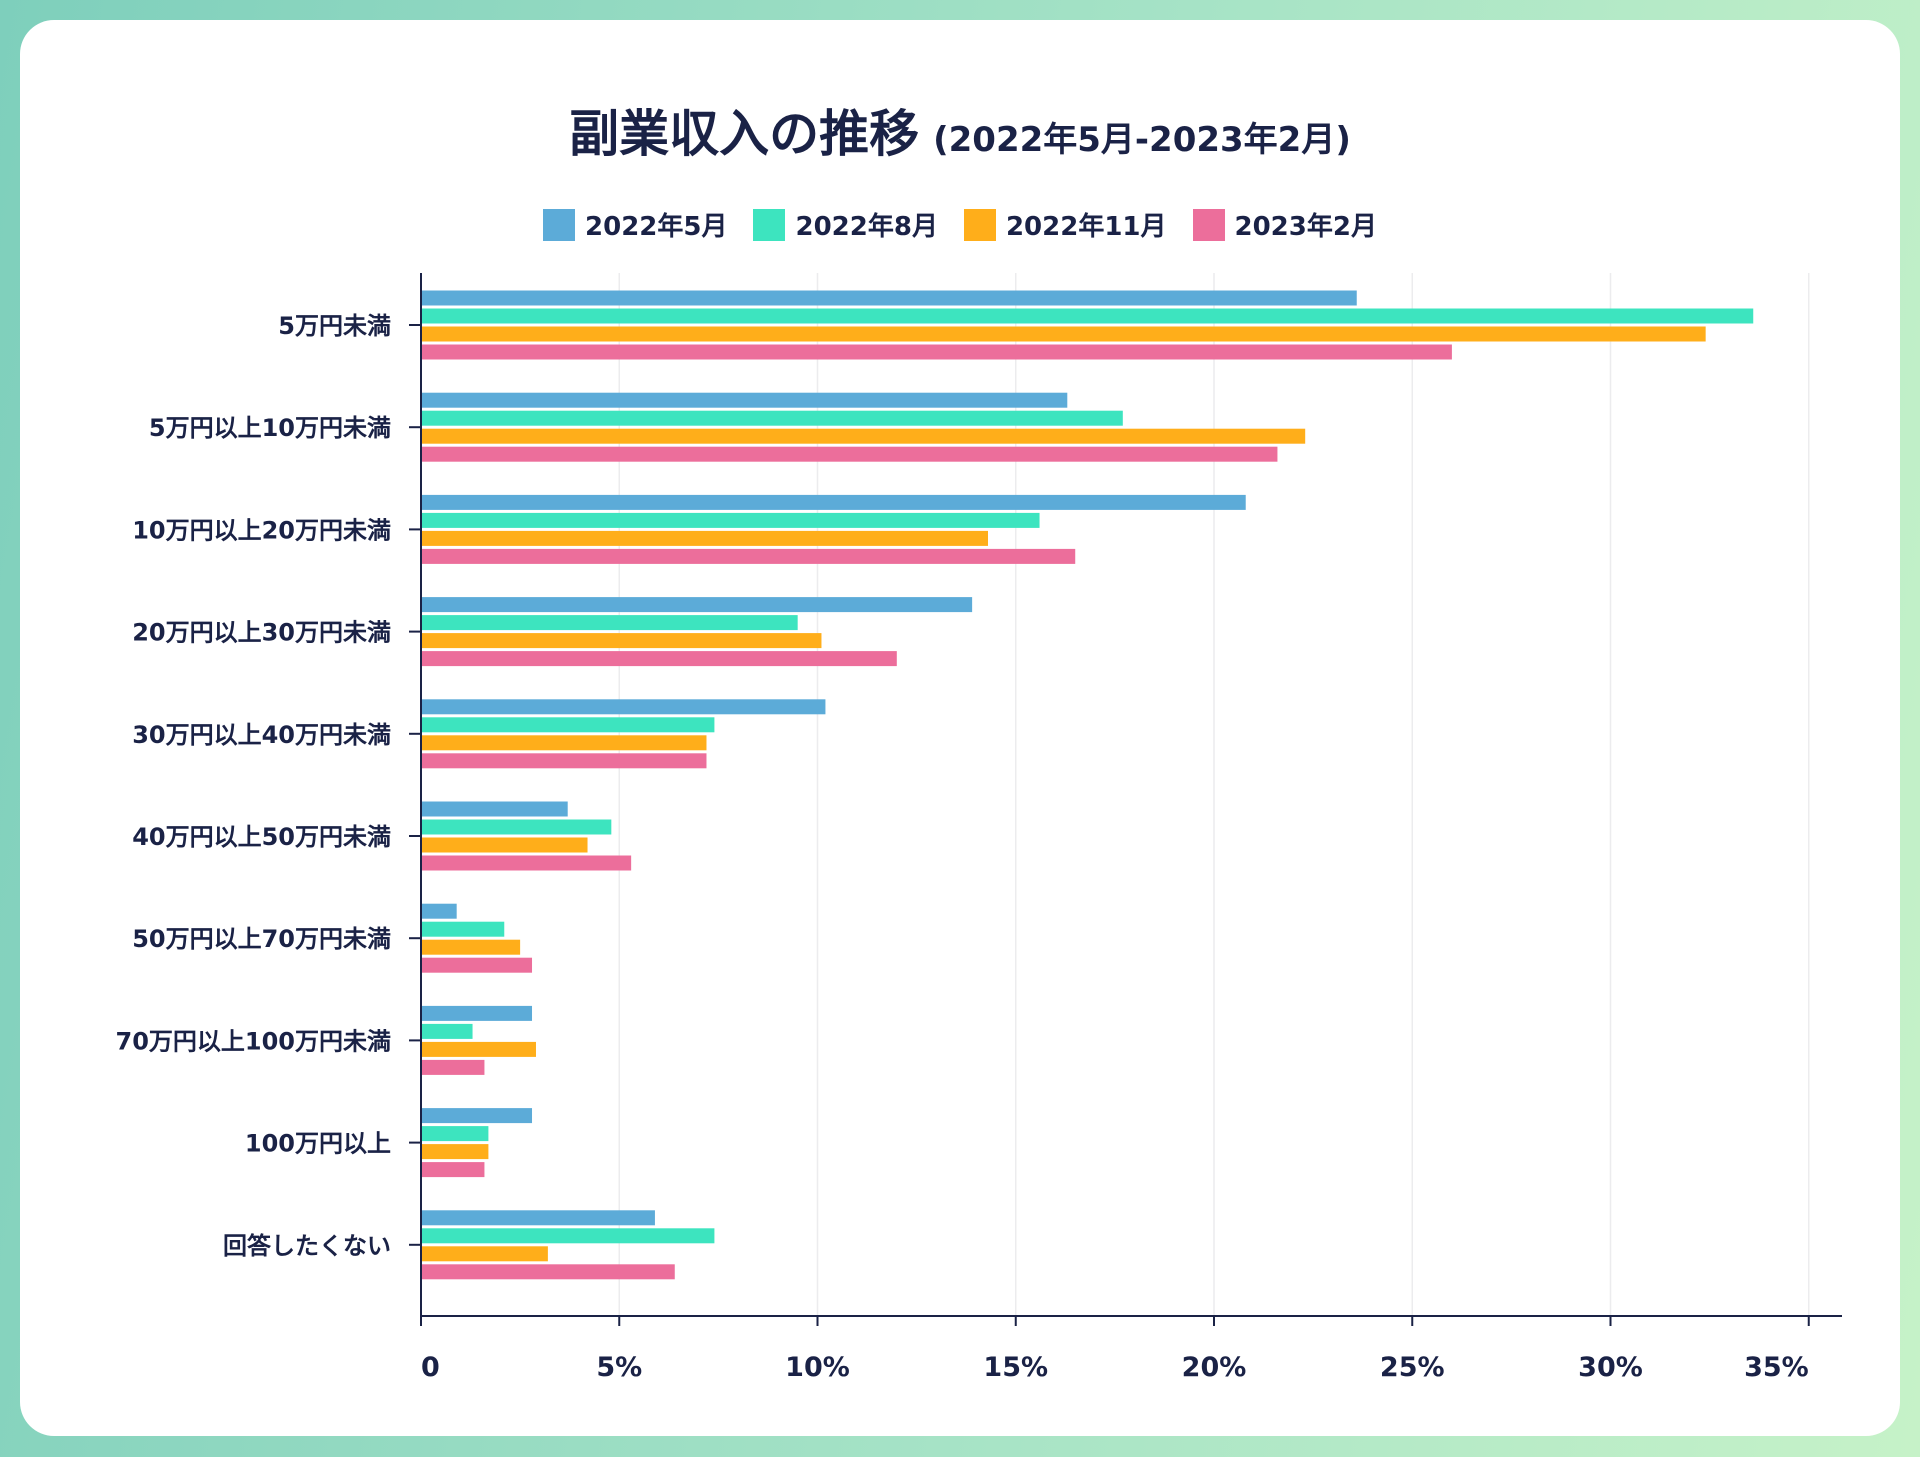  Describe the element at coordinates (307, 1246) in the screenshot. I see `y-category-label: 回答したくない` at that location.